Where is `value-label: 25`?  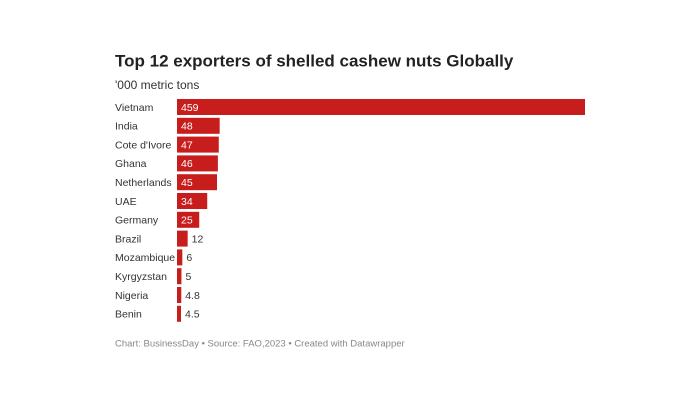
value-label: 25 is located at coordinates (187, 221).